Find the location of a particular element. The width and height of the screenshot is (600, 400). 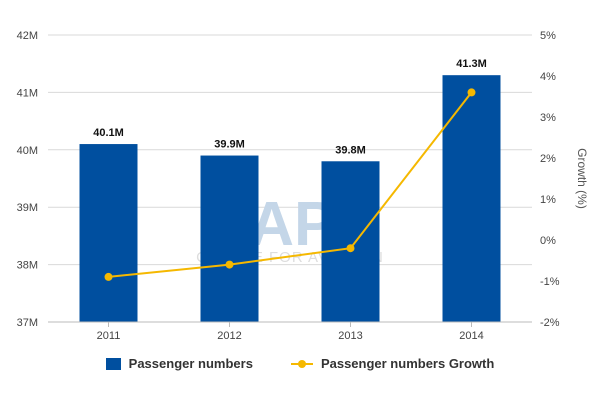

y-left-tick-label: 42M is located at coordinates (27, 36).